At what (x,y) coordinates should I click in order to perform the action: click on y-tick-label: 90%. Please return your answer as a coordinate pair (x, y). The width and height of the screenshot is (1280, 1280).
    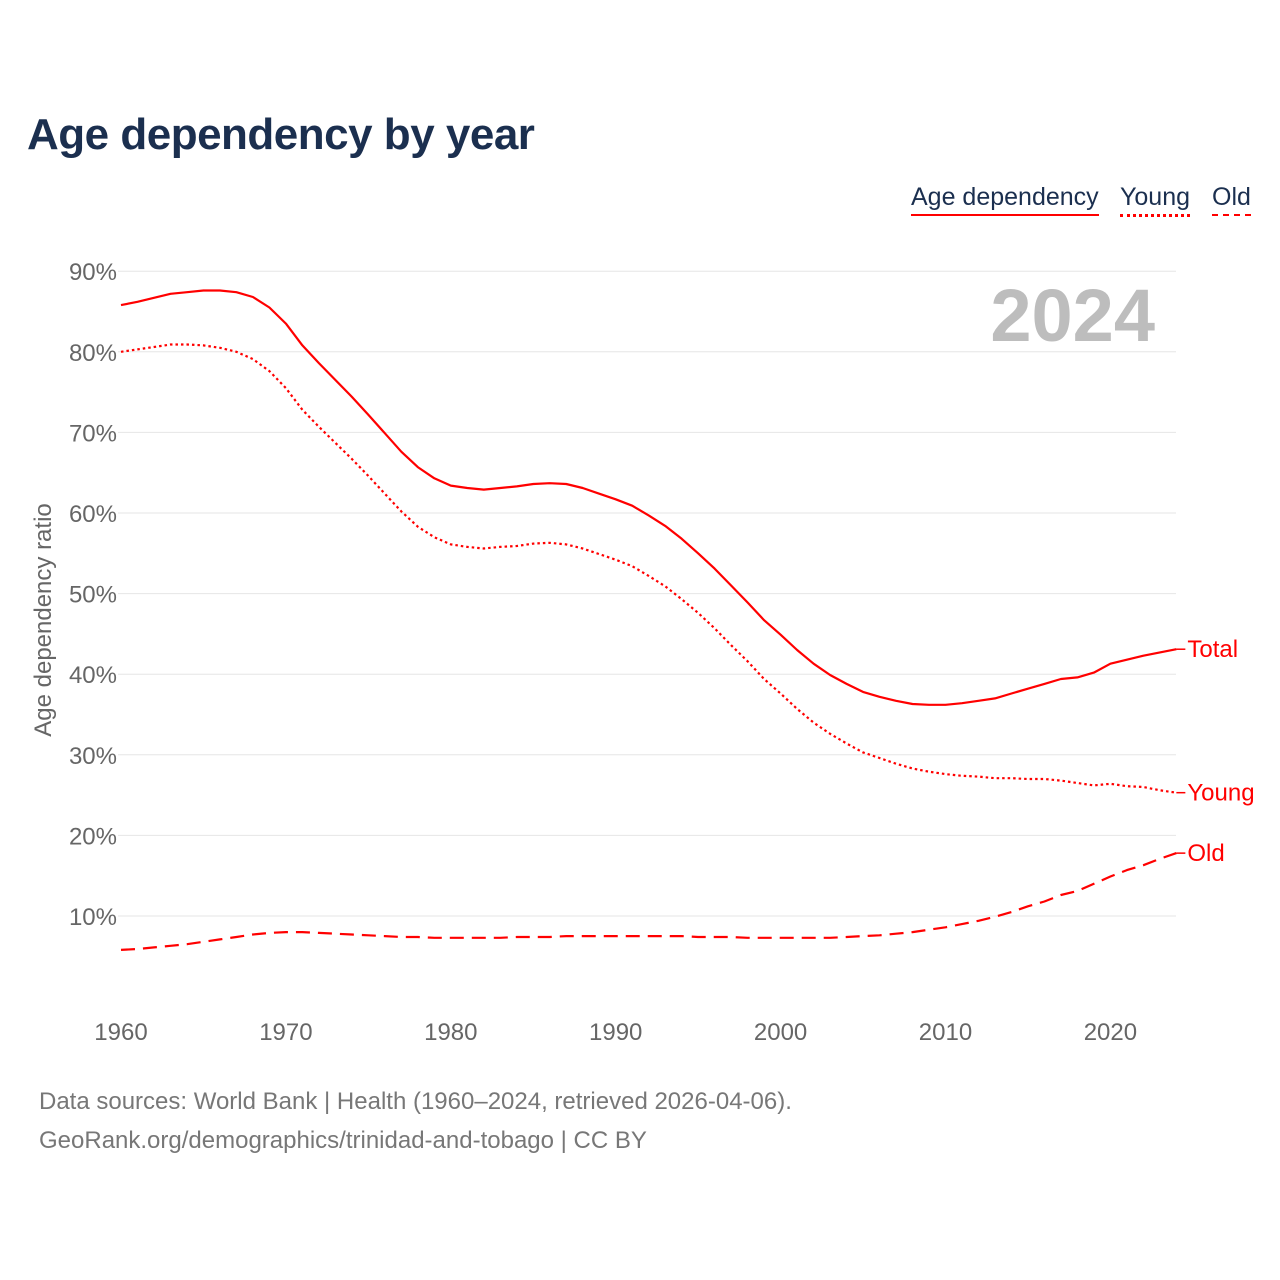
    Looking at the image, I should click on (93, 272).